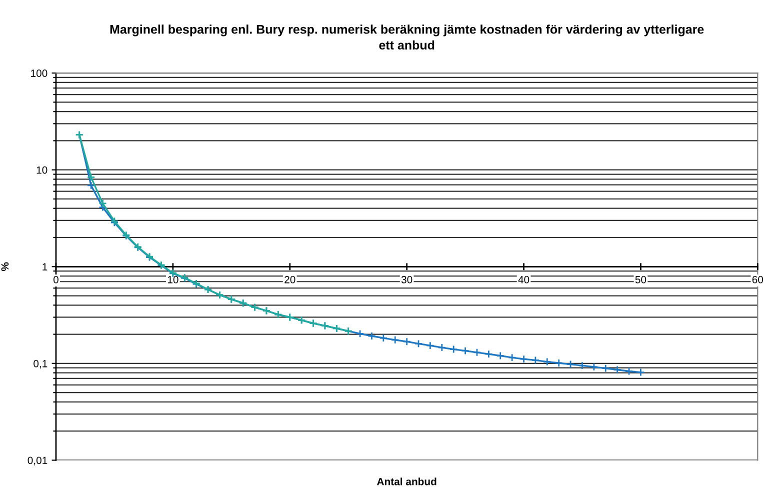 The height and width of the screenshot is (487, 784). Describe the element at coordinates (45, 266) in the screenshot. I see `y-tick-label: 1` at that location.